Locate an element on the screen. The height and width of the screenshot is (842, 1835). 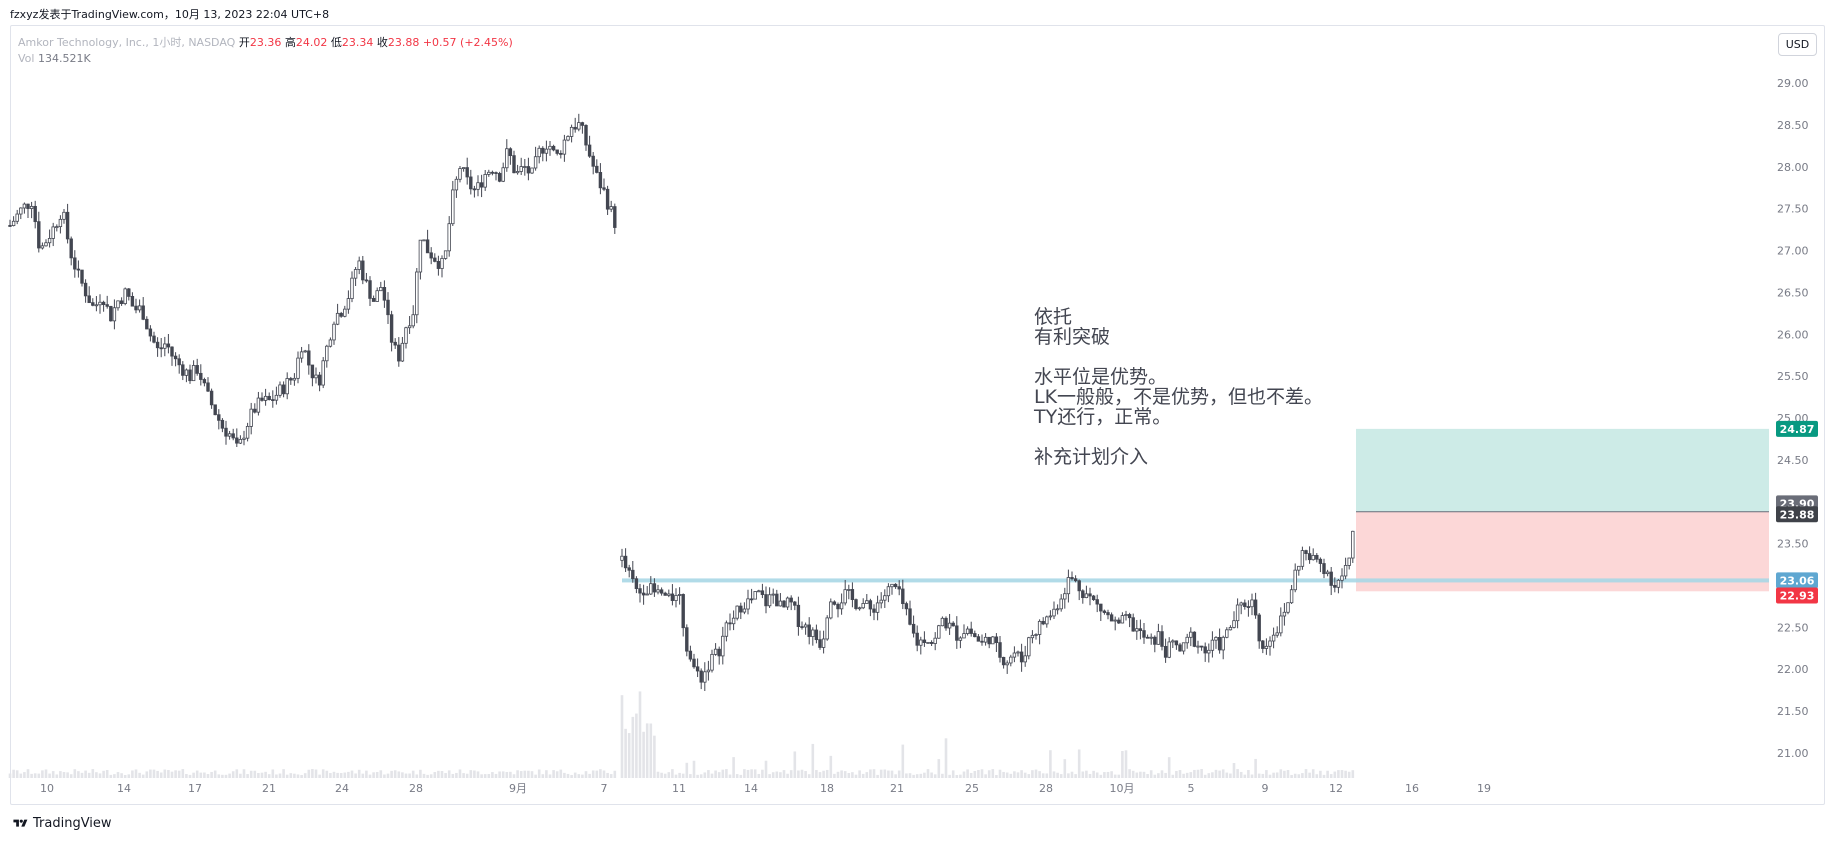
brand-name: TradingView is located at coordinates (72, 823).